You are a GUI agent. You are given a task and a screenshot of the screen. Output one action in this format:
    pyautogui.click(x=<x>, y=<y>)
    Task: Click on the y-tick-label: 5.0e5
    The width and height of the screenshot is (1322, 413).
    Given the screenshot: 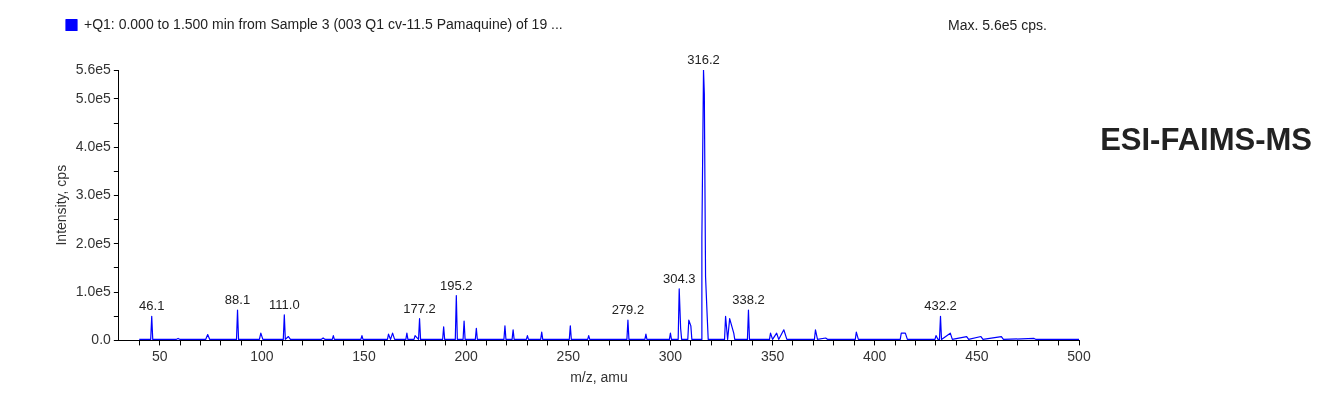 What is the action you would take?
    pyautogui.click(x=93, y=97)
    